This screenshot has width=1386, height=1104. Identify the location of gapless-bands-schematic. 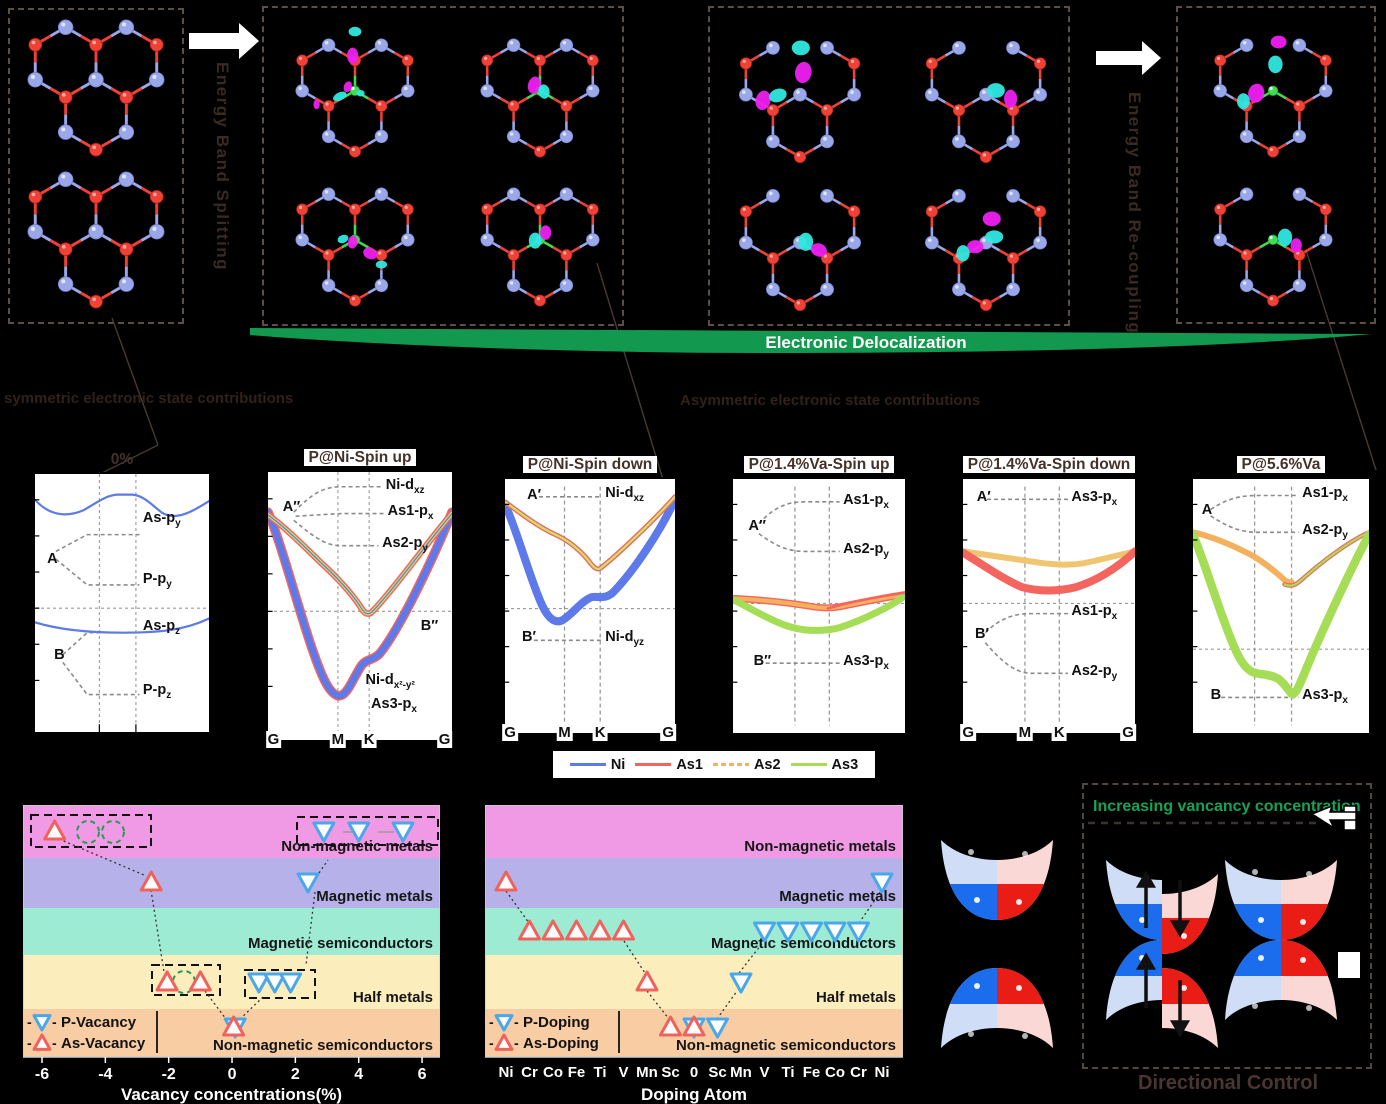
(1281, 900).